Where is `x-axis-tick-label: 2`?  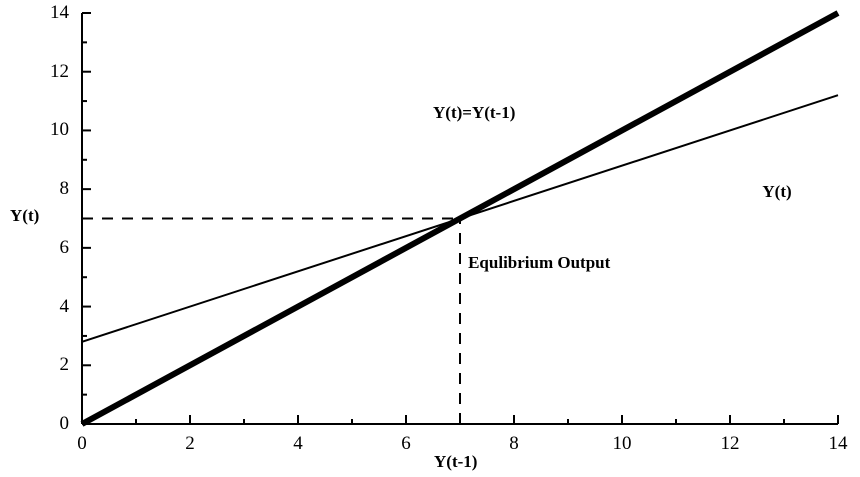 x-axis-tick-label: 2 is located at coordinates (190, 443).